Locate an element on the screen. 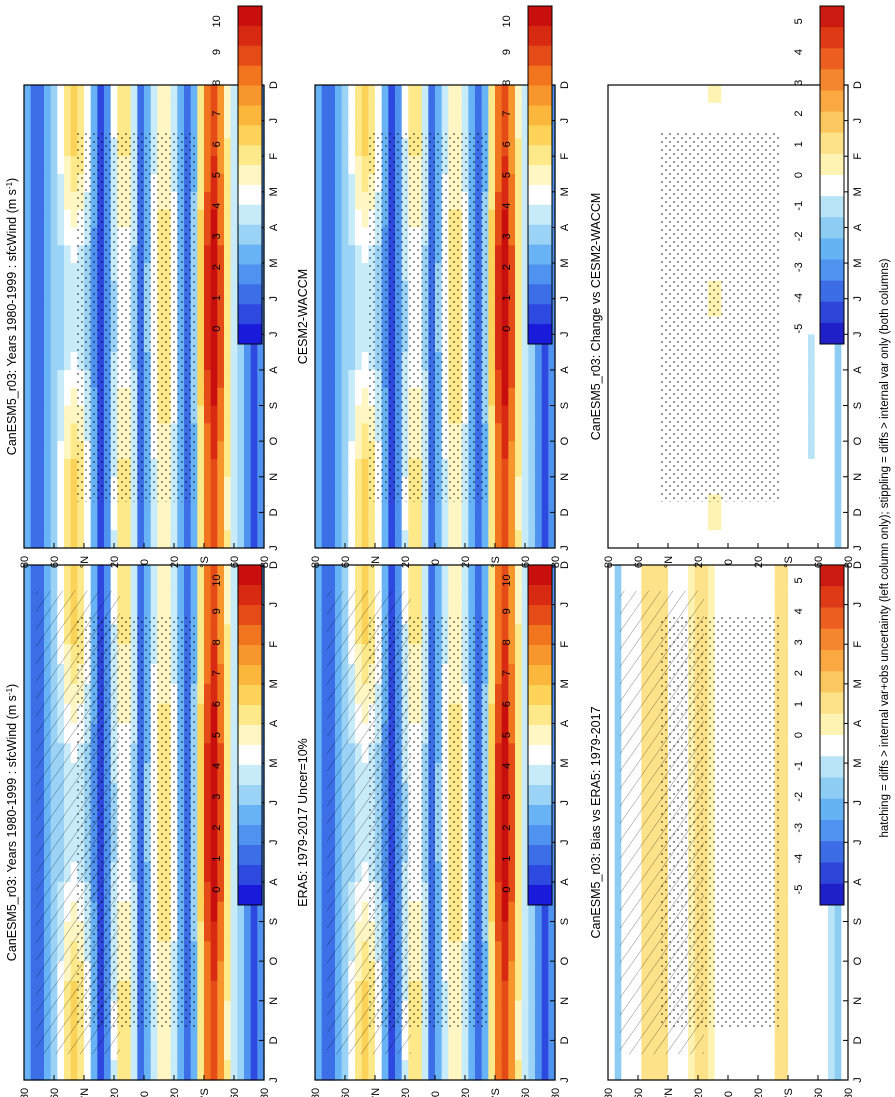 Image resolution: width=895 pixels, height=1097 pixels. x-tick-label: D is located at coordinates (565, 512).